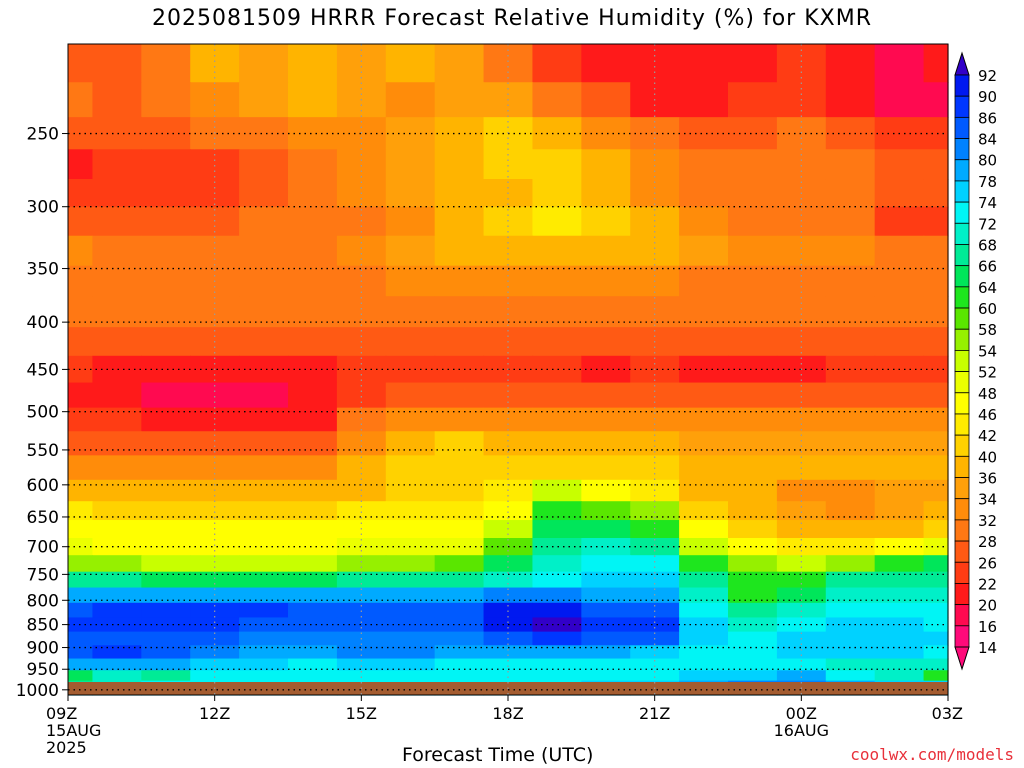 The width and height of the screenshot is (1024, 768). Describe the element at coordinates (987, 224) in the screenshot. I see `colorbar-label: 72` at that location.